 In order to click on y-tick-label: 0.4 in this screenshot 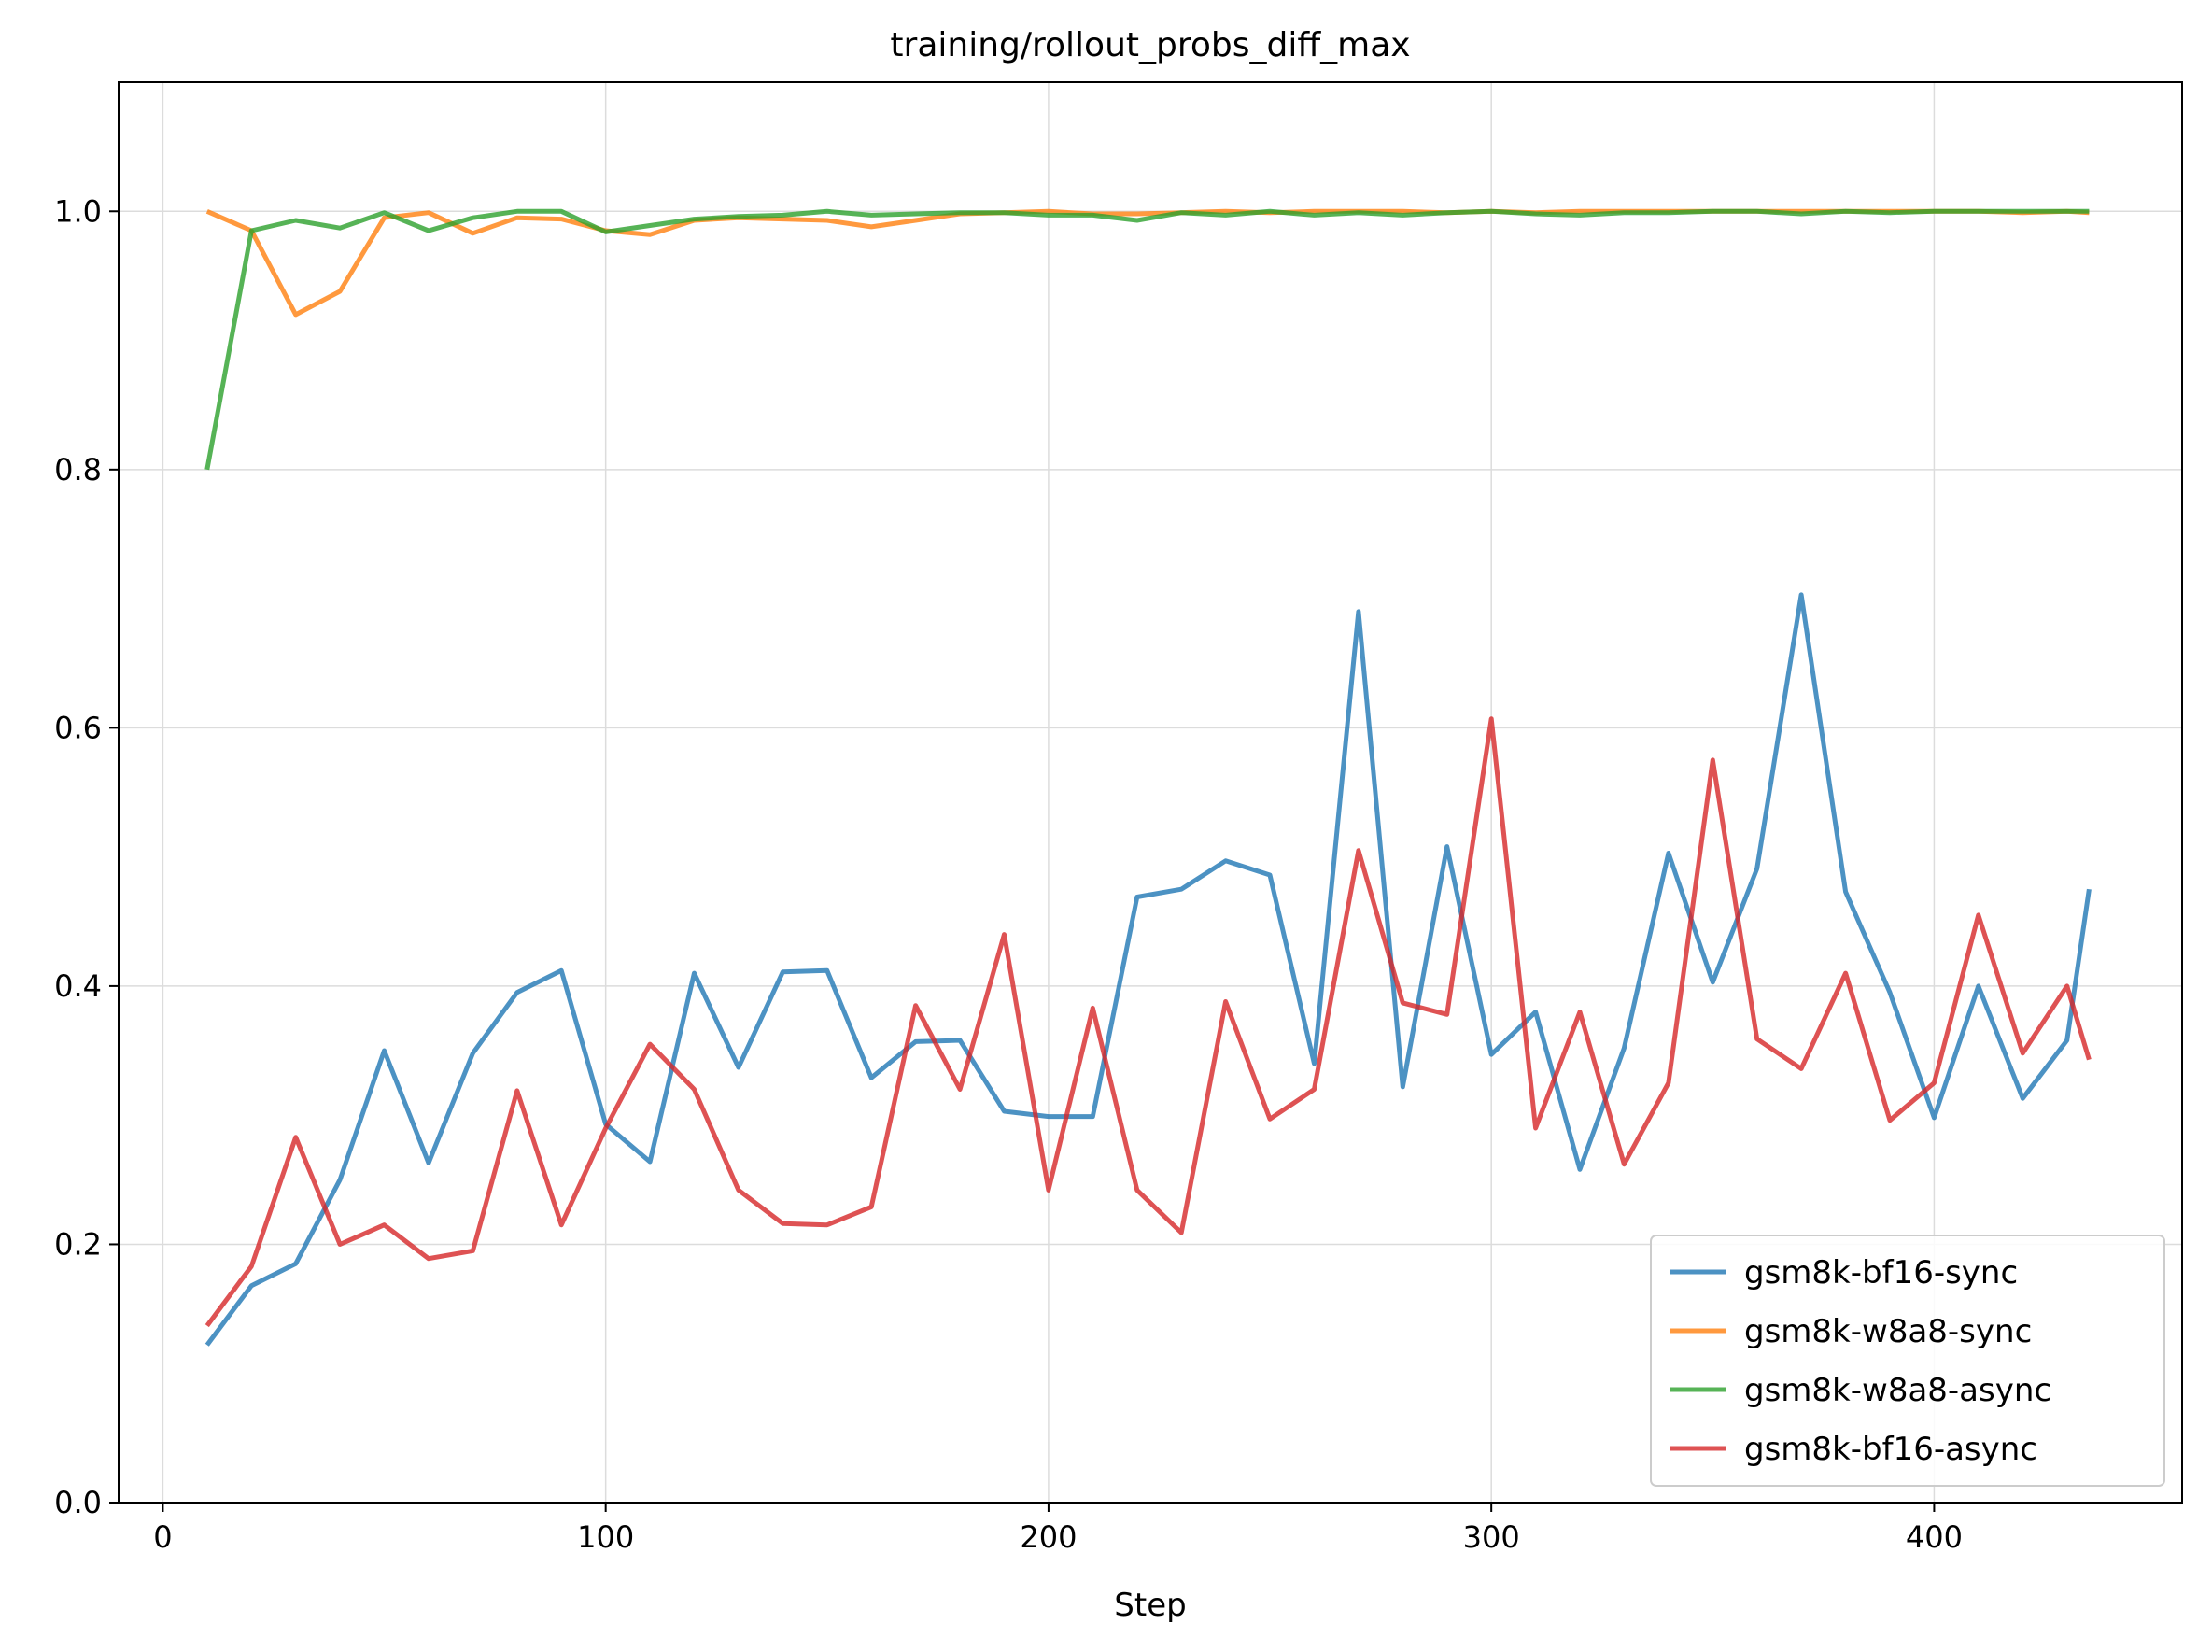, I will do `click(78, 986)`.